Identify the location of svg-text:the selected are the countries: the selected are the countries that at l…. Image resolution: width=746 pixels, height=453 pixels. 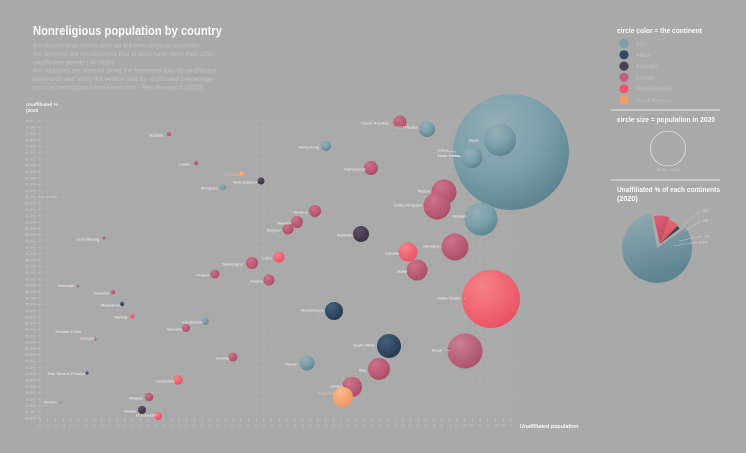
(123, 54).